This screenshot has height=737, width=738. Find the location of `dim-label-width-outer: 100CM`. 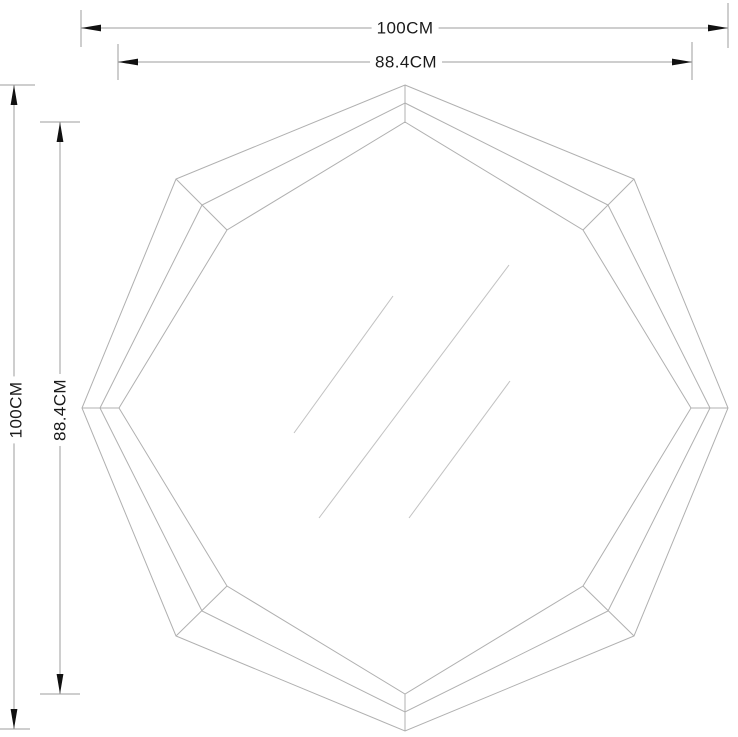

dim-label-width-outer: 100CM is located at coordinates (405, 28).